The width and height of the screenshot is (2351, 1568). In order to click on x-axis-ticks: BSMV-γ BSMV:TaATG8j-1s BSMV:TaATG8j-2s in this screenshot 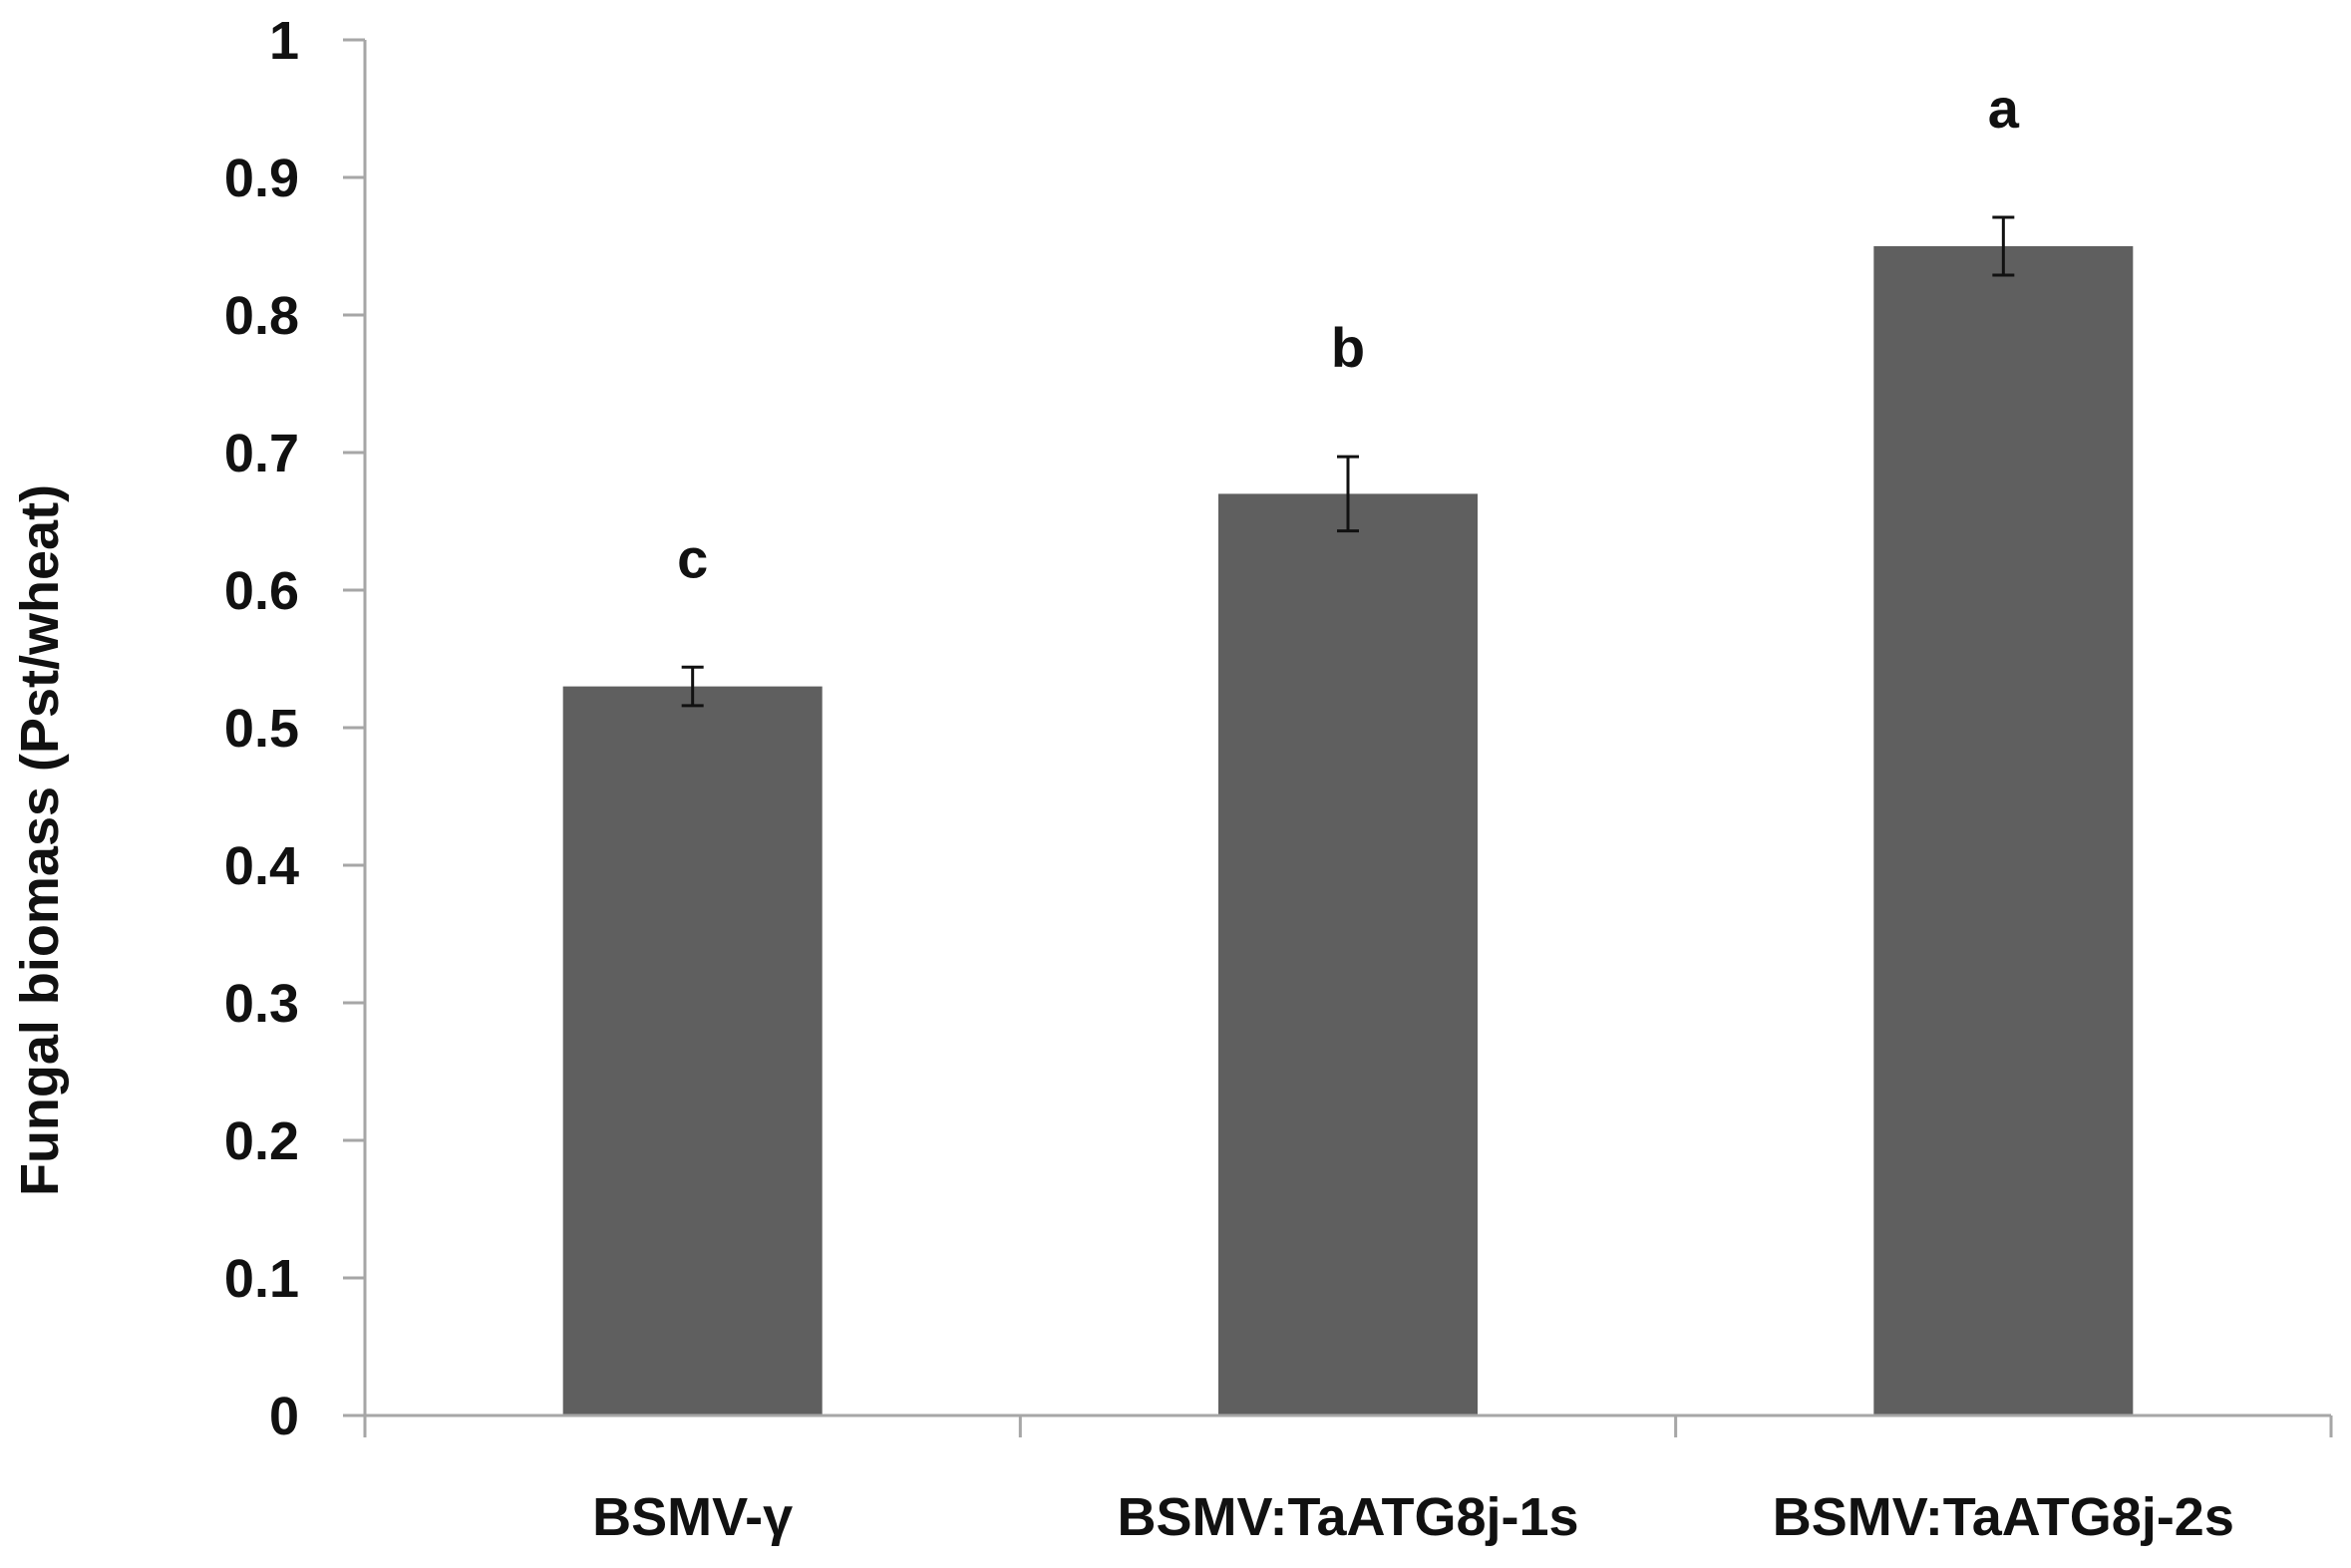, I will do `click(1348, 1481)`.